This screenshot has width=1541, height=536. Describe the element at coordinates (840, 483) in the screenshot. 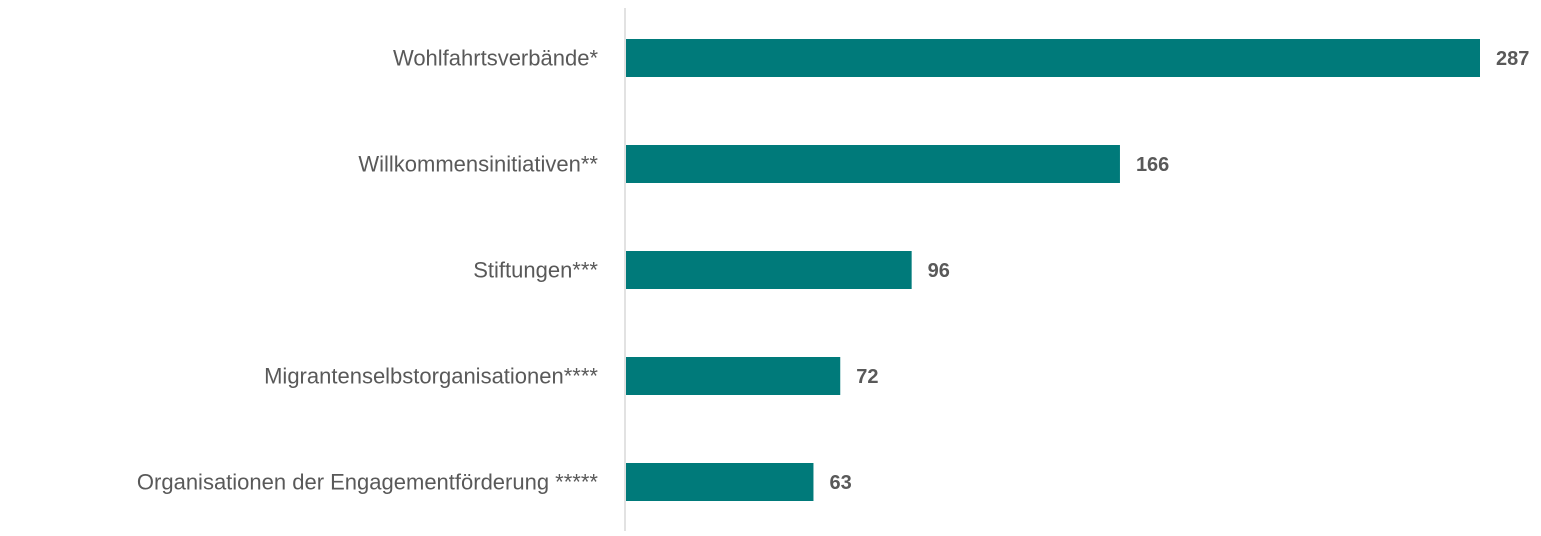

I see `value-label-4: 63` at that location.